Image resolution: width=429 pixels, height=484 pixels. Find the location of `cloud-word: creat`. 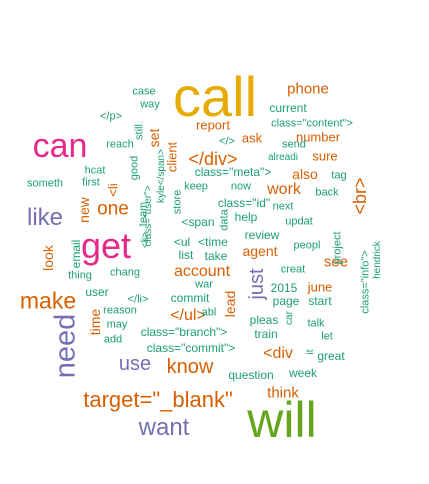

cloud-word: creat is located at coordinates (293, 269).